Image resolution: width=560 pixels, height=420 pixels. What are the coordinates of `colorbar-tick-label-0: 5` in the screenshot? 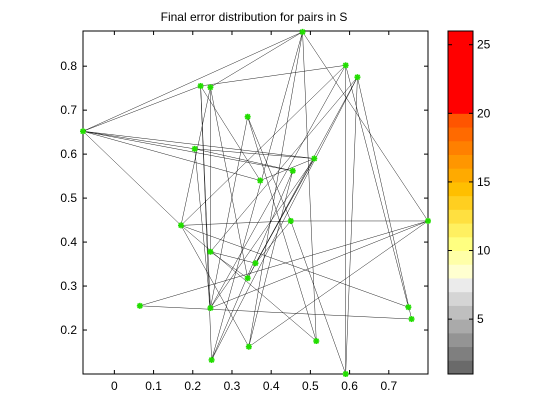 It's located at (480, 319).